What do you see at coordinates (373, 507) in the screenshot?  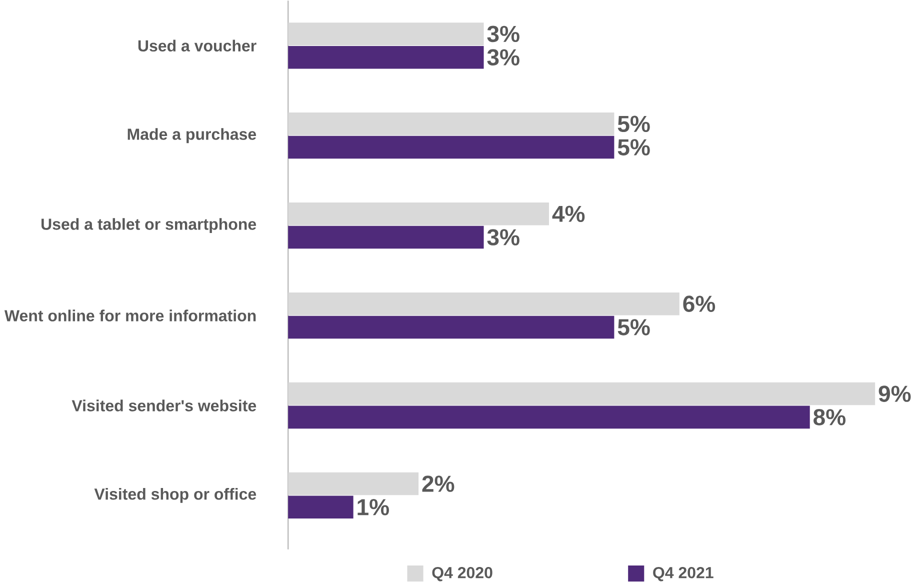 I see `data-label: 1%` at bounding box center [373, 507].